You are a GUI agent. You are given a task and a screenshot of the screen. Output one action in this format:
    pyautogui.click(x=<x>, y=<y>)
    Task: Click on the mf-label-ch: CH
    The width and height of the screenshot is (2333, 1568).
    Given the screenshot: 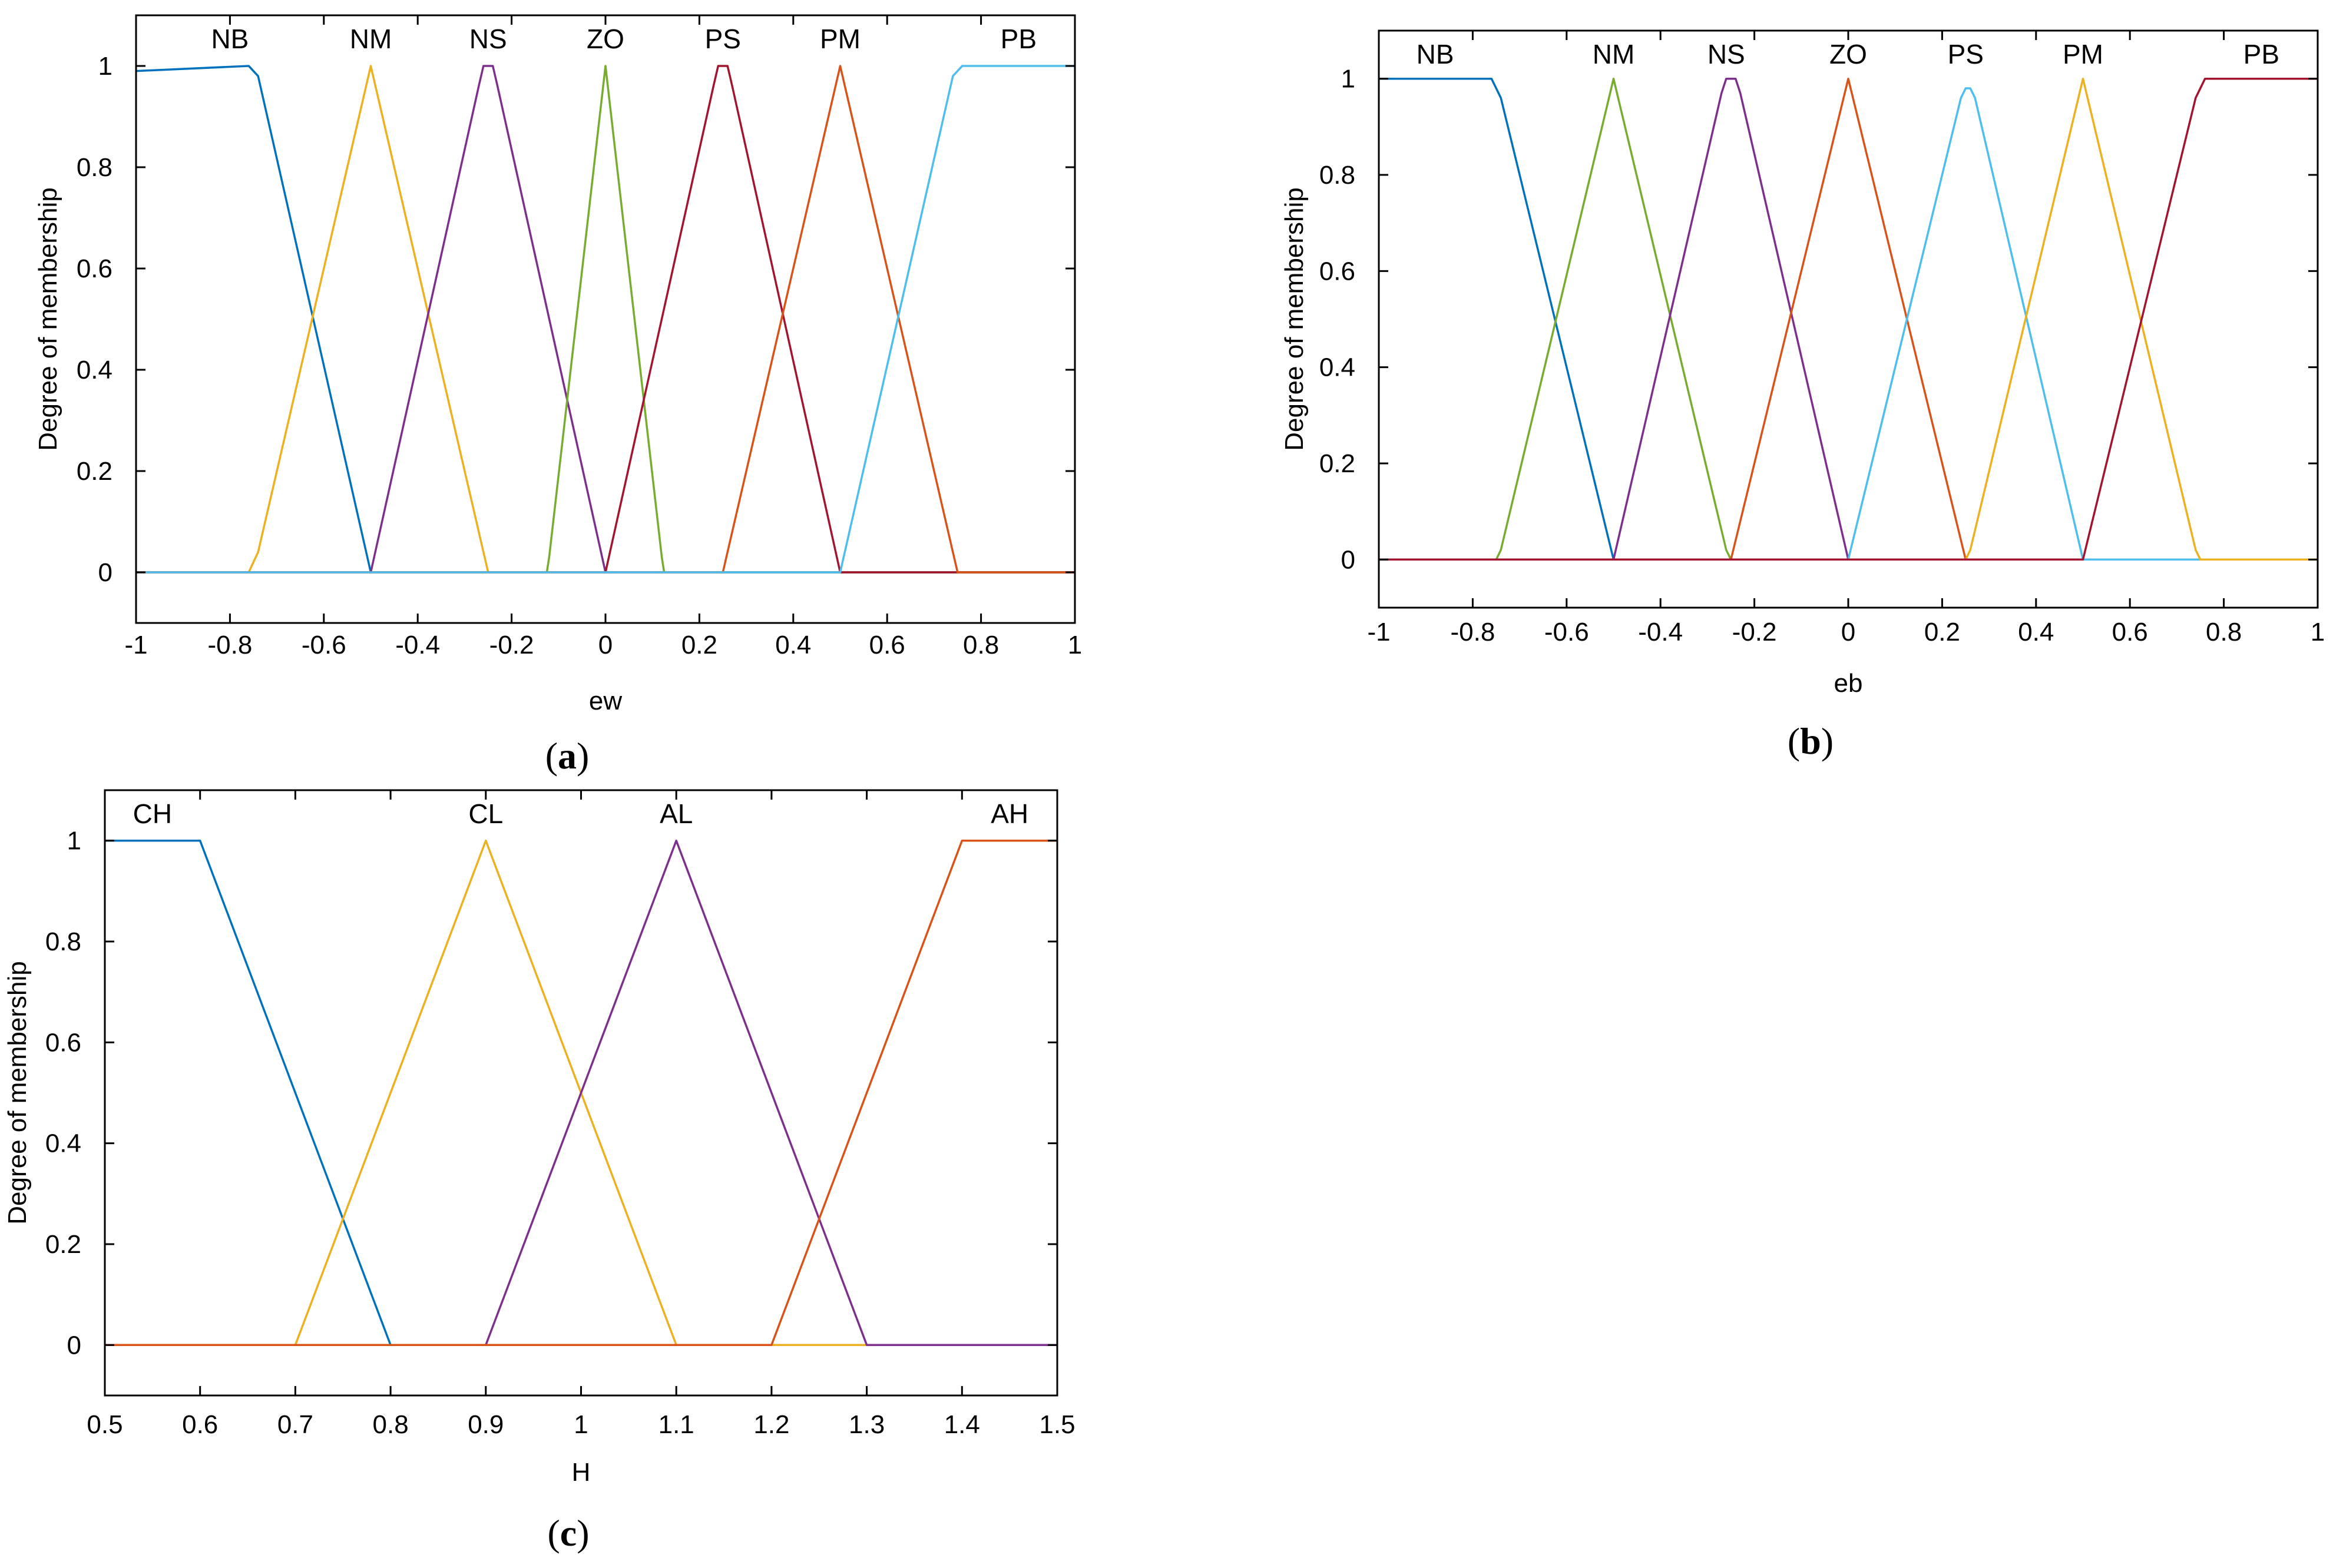 What is the action you would take?
    pyautogui.click(x=152, y=814)
    